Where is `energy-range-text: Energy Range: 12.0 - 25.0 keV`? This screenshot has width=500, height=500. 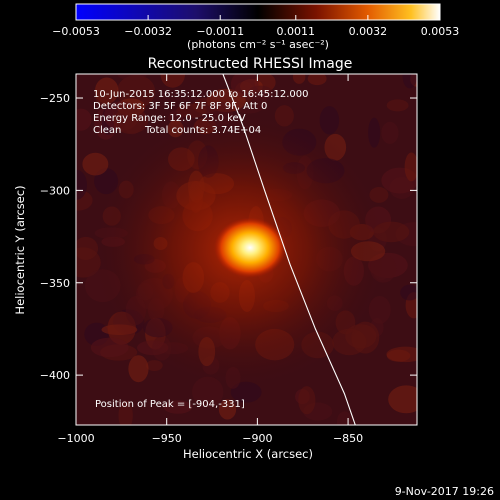 energy-range-text: Energy Range: 12.0 - 25.0 keV is located at coordinates (169, 118).